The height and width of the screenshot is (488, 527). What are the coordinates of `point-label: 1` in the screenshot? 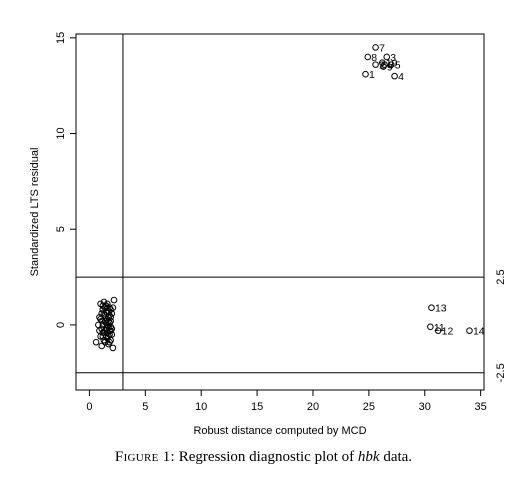 It's located at (372, 75).